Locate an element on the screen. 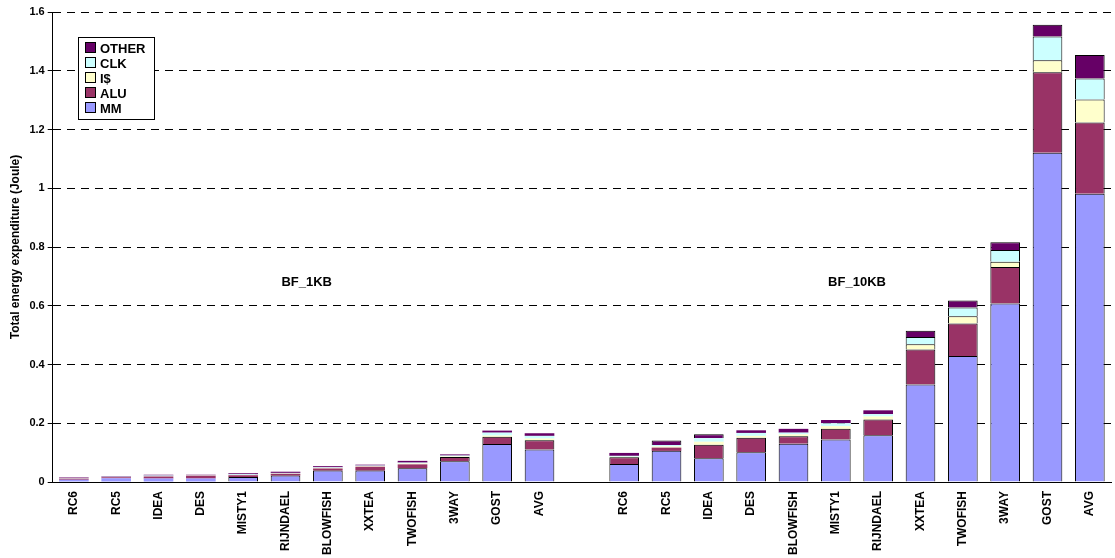  y-tick-label: 0.4 is located at coordinates (37, 363).